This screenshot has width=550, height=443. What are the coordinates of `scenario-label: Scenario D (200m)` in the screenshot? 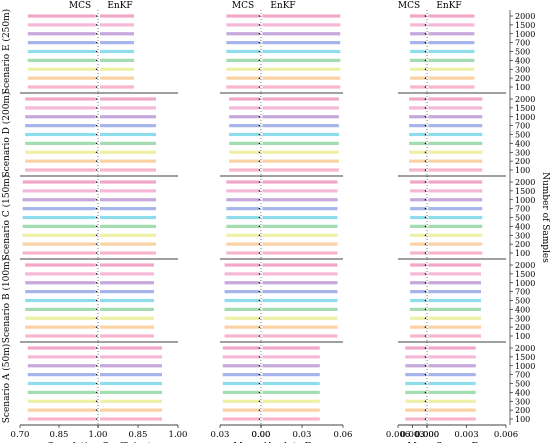 It's located at (6, 135).